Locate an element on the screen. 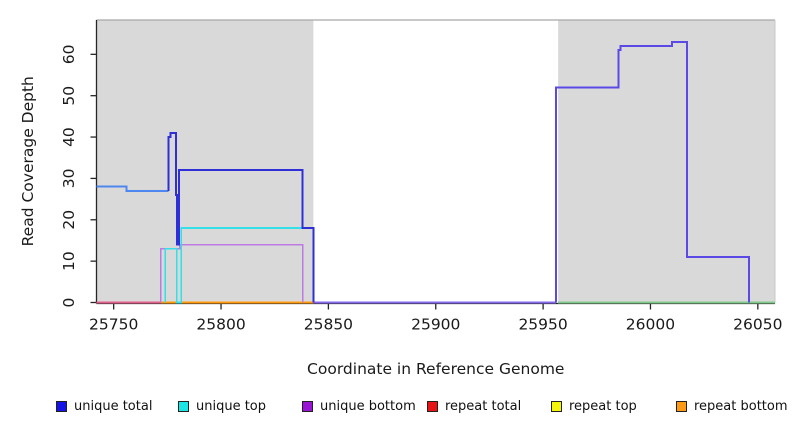 This screenshot has width=792, height=432. x-tick-label: 25900 is located at coordinates (435, 325).